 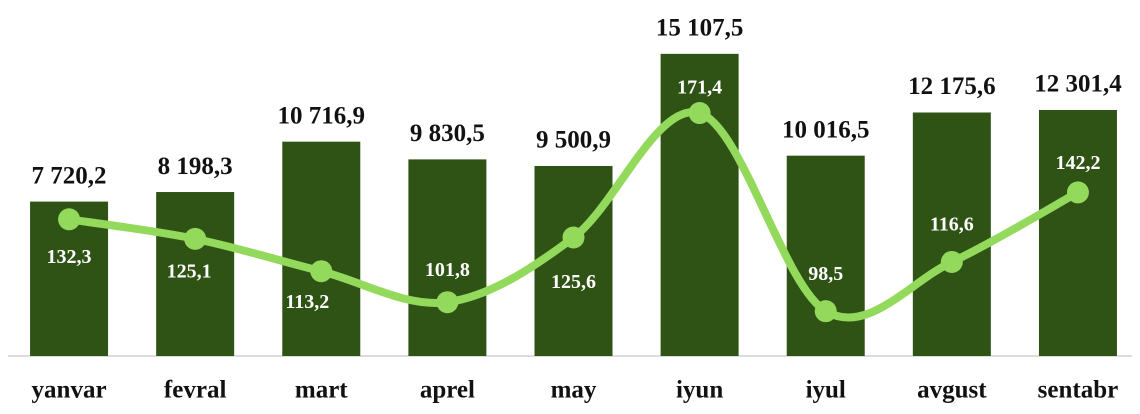 I want to click on x-tick-label: fevral, so click(x=195, y=390).